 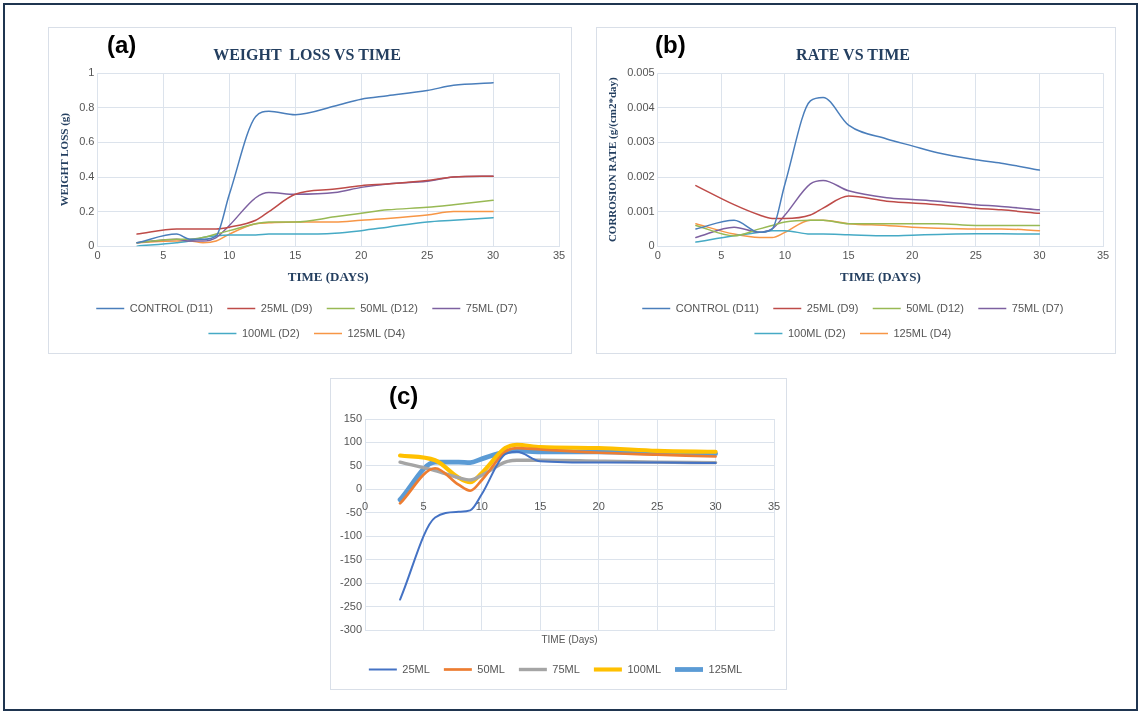 I want to click on y-tick-label: -100, so click(x=351, y=535).